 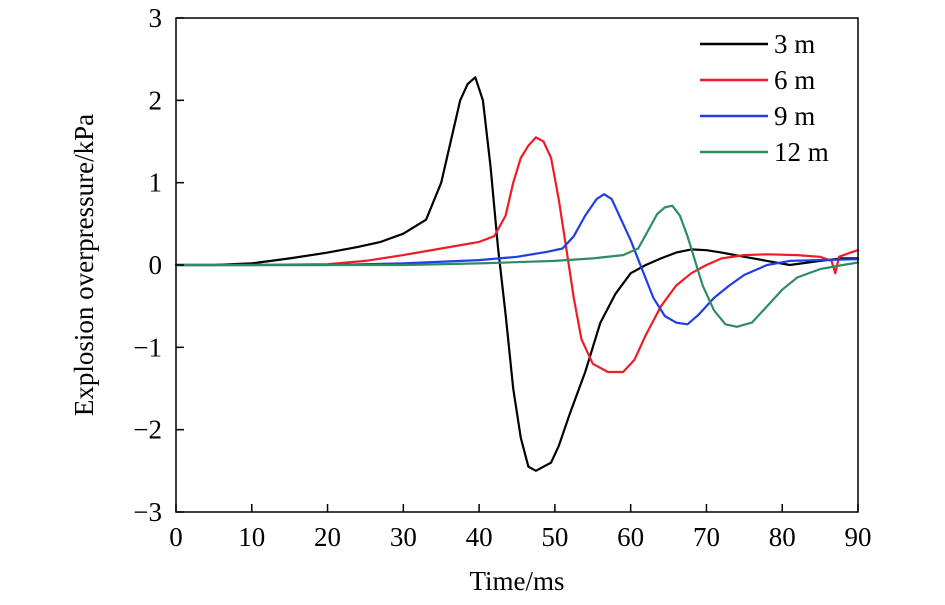 What do you see at coordinates (794, 116) in the screenshot?
I see `legend-label: 9 m` at bounding box center [794, 116].